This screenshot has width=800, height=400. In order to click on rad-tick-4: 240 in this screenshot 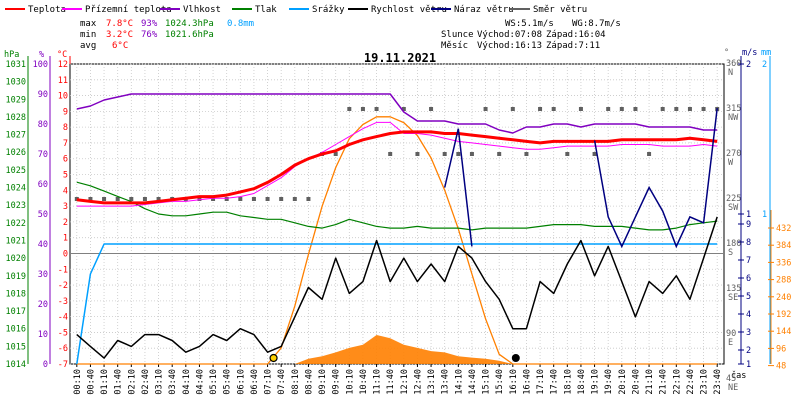, I will do `click(783, 298)`.